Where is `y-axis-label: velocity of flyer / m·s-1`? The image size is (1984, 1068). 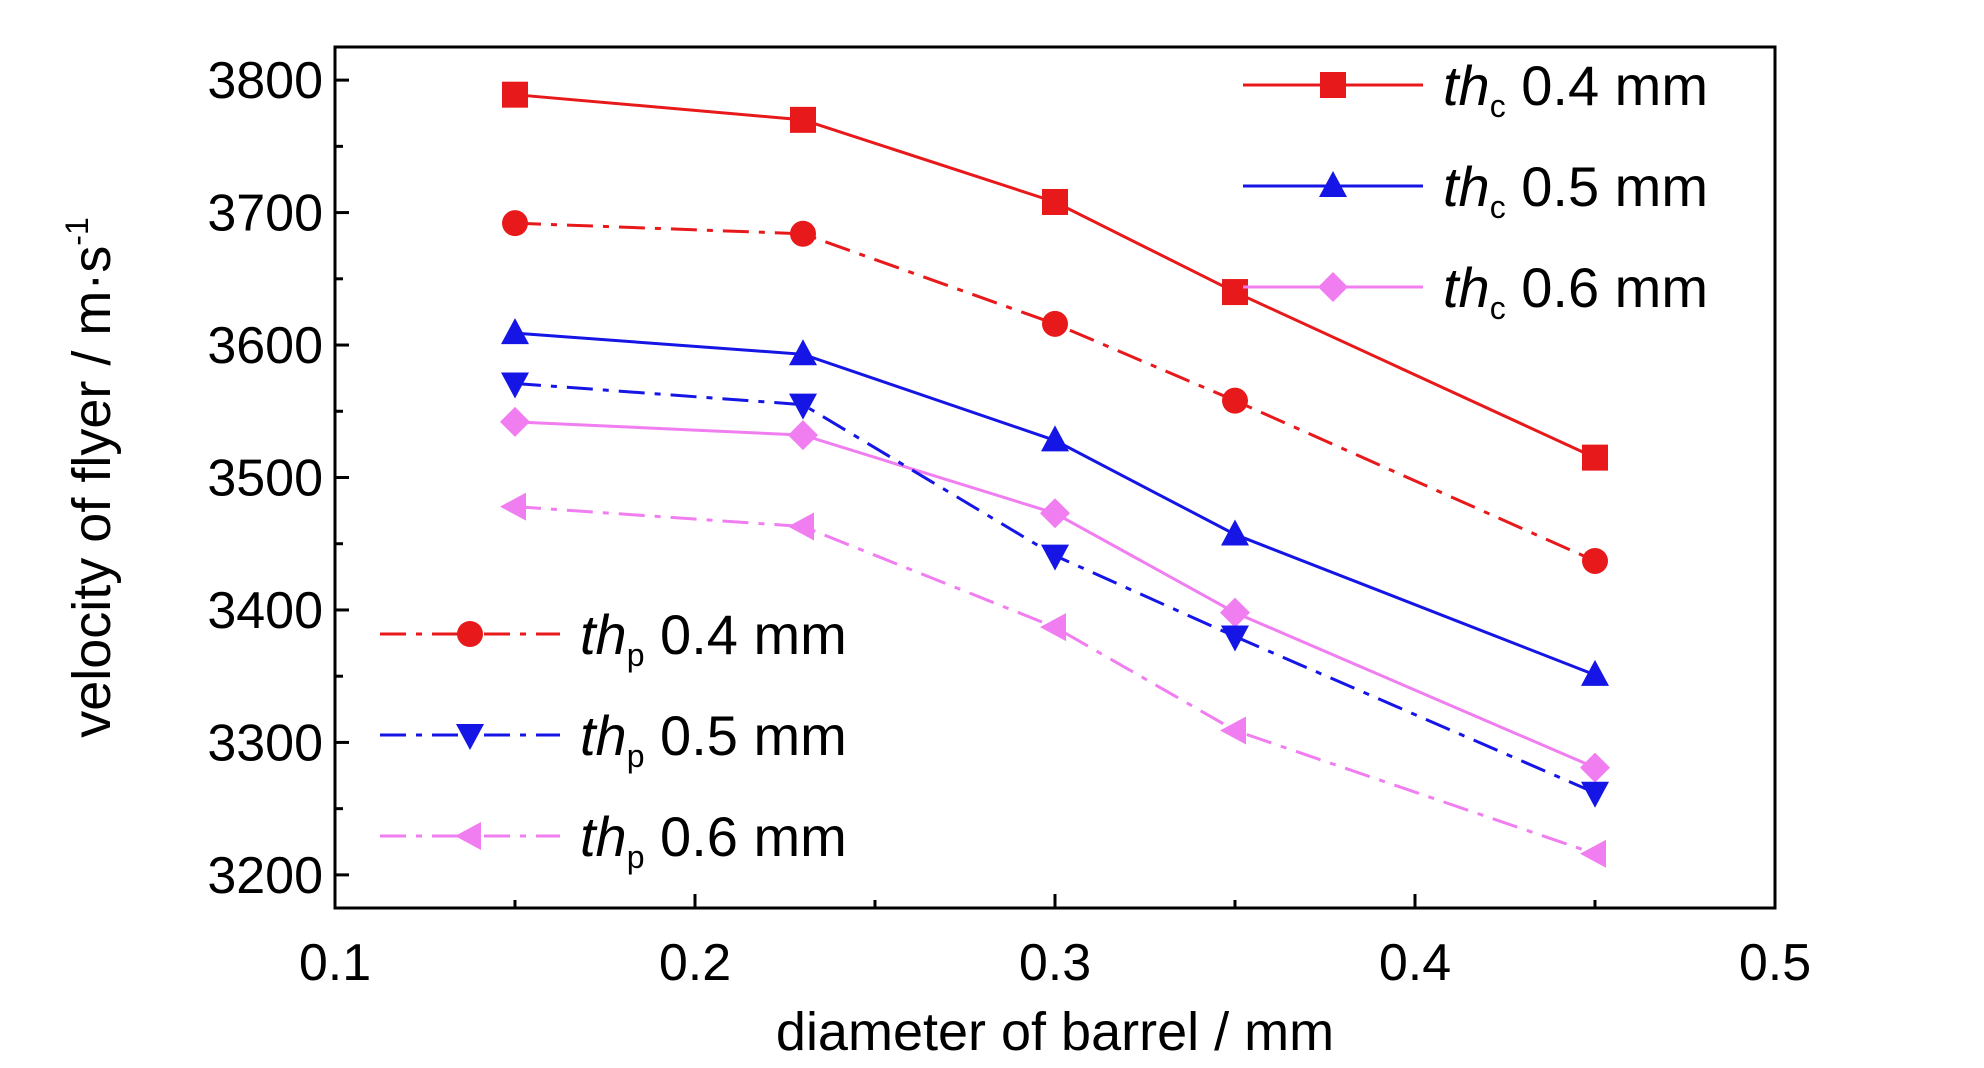
y-axis-label: velocity of flyer / m·s-1 is located at coordinates (90, 477).